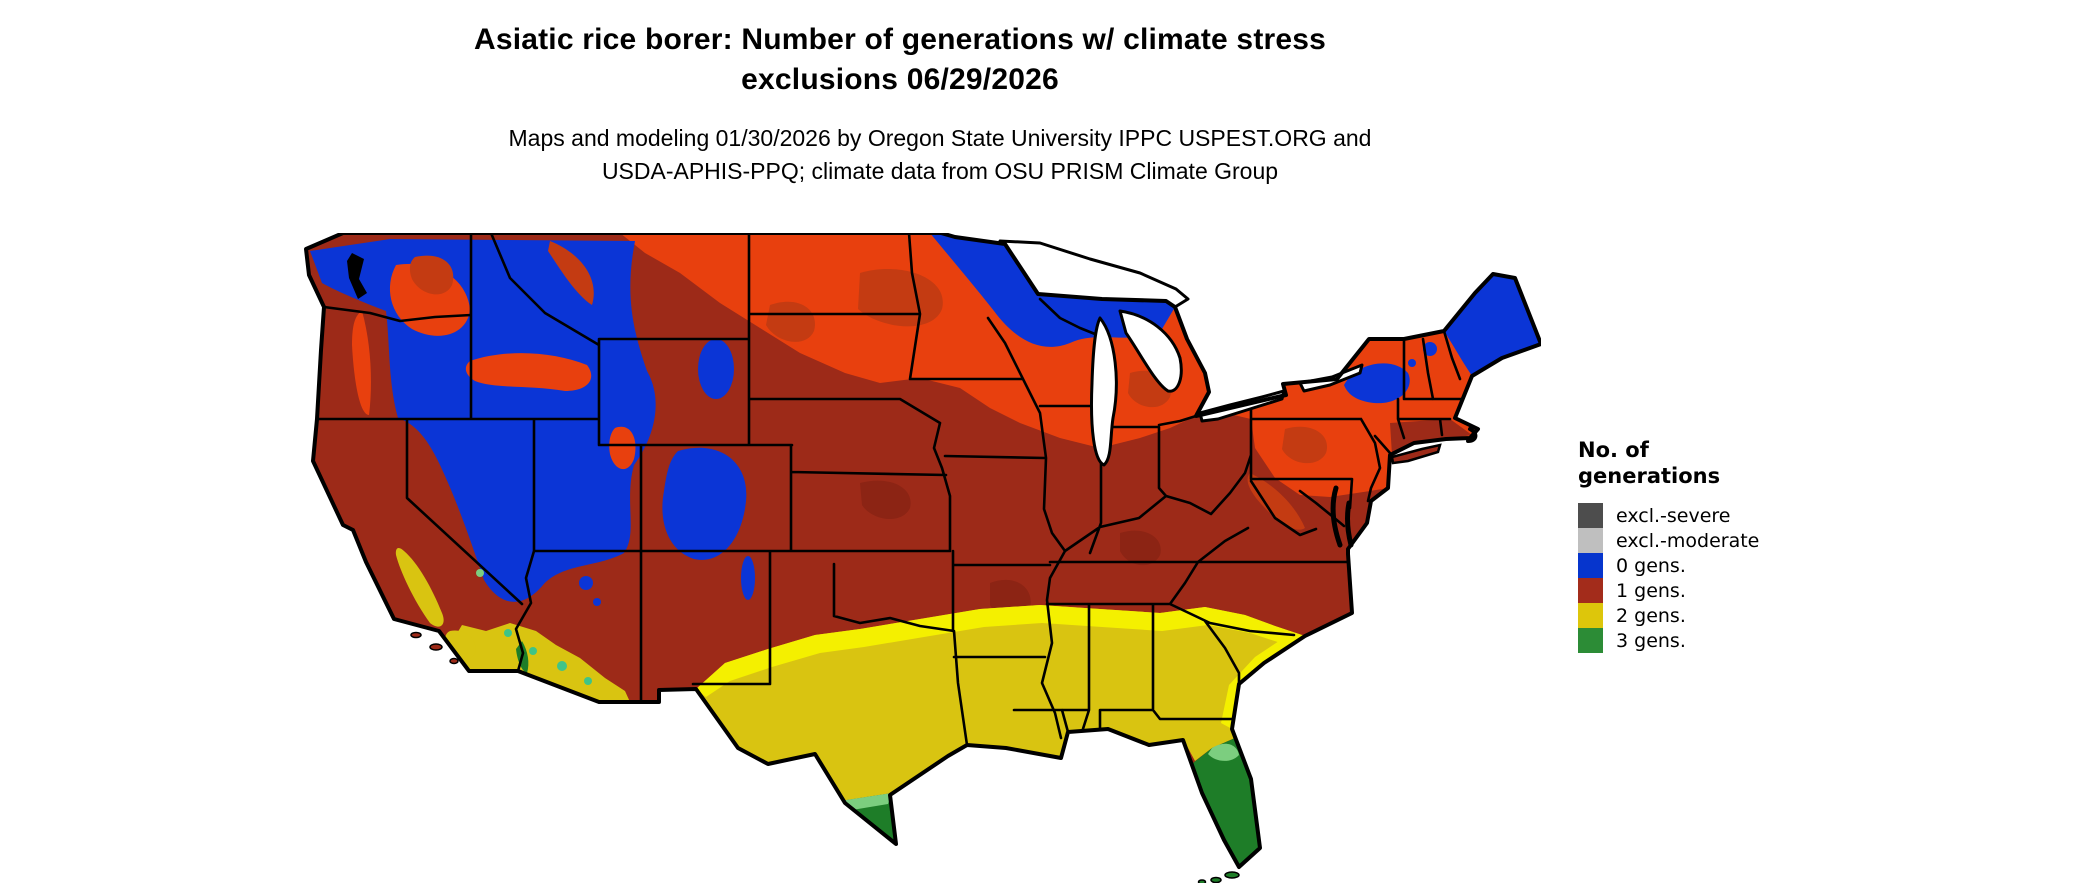  Describe the element at coordinates (1590, 615) in the screenshot. I see `legend-swatch-2-gens` at that location.